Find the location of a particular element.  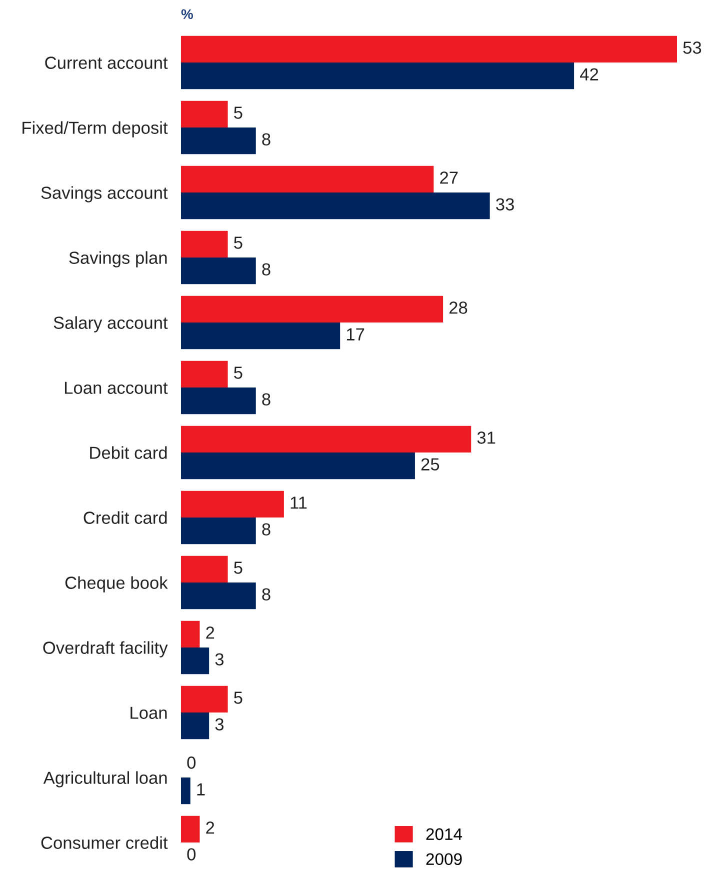

data-label: 33 is located at coordinates (505, 204).